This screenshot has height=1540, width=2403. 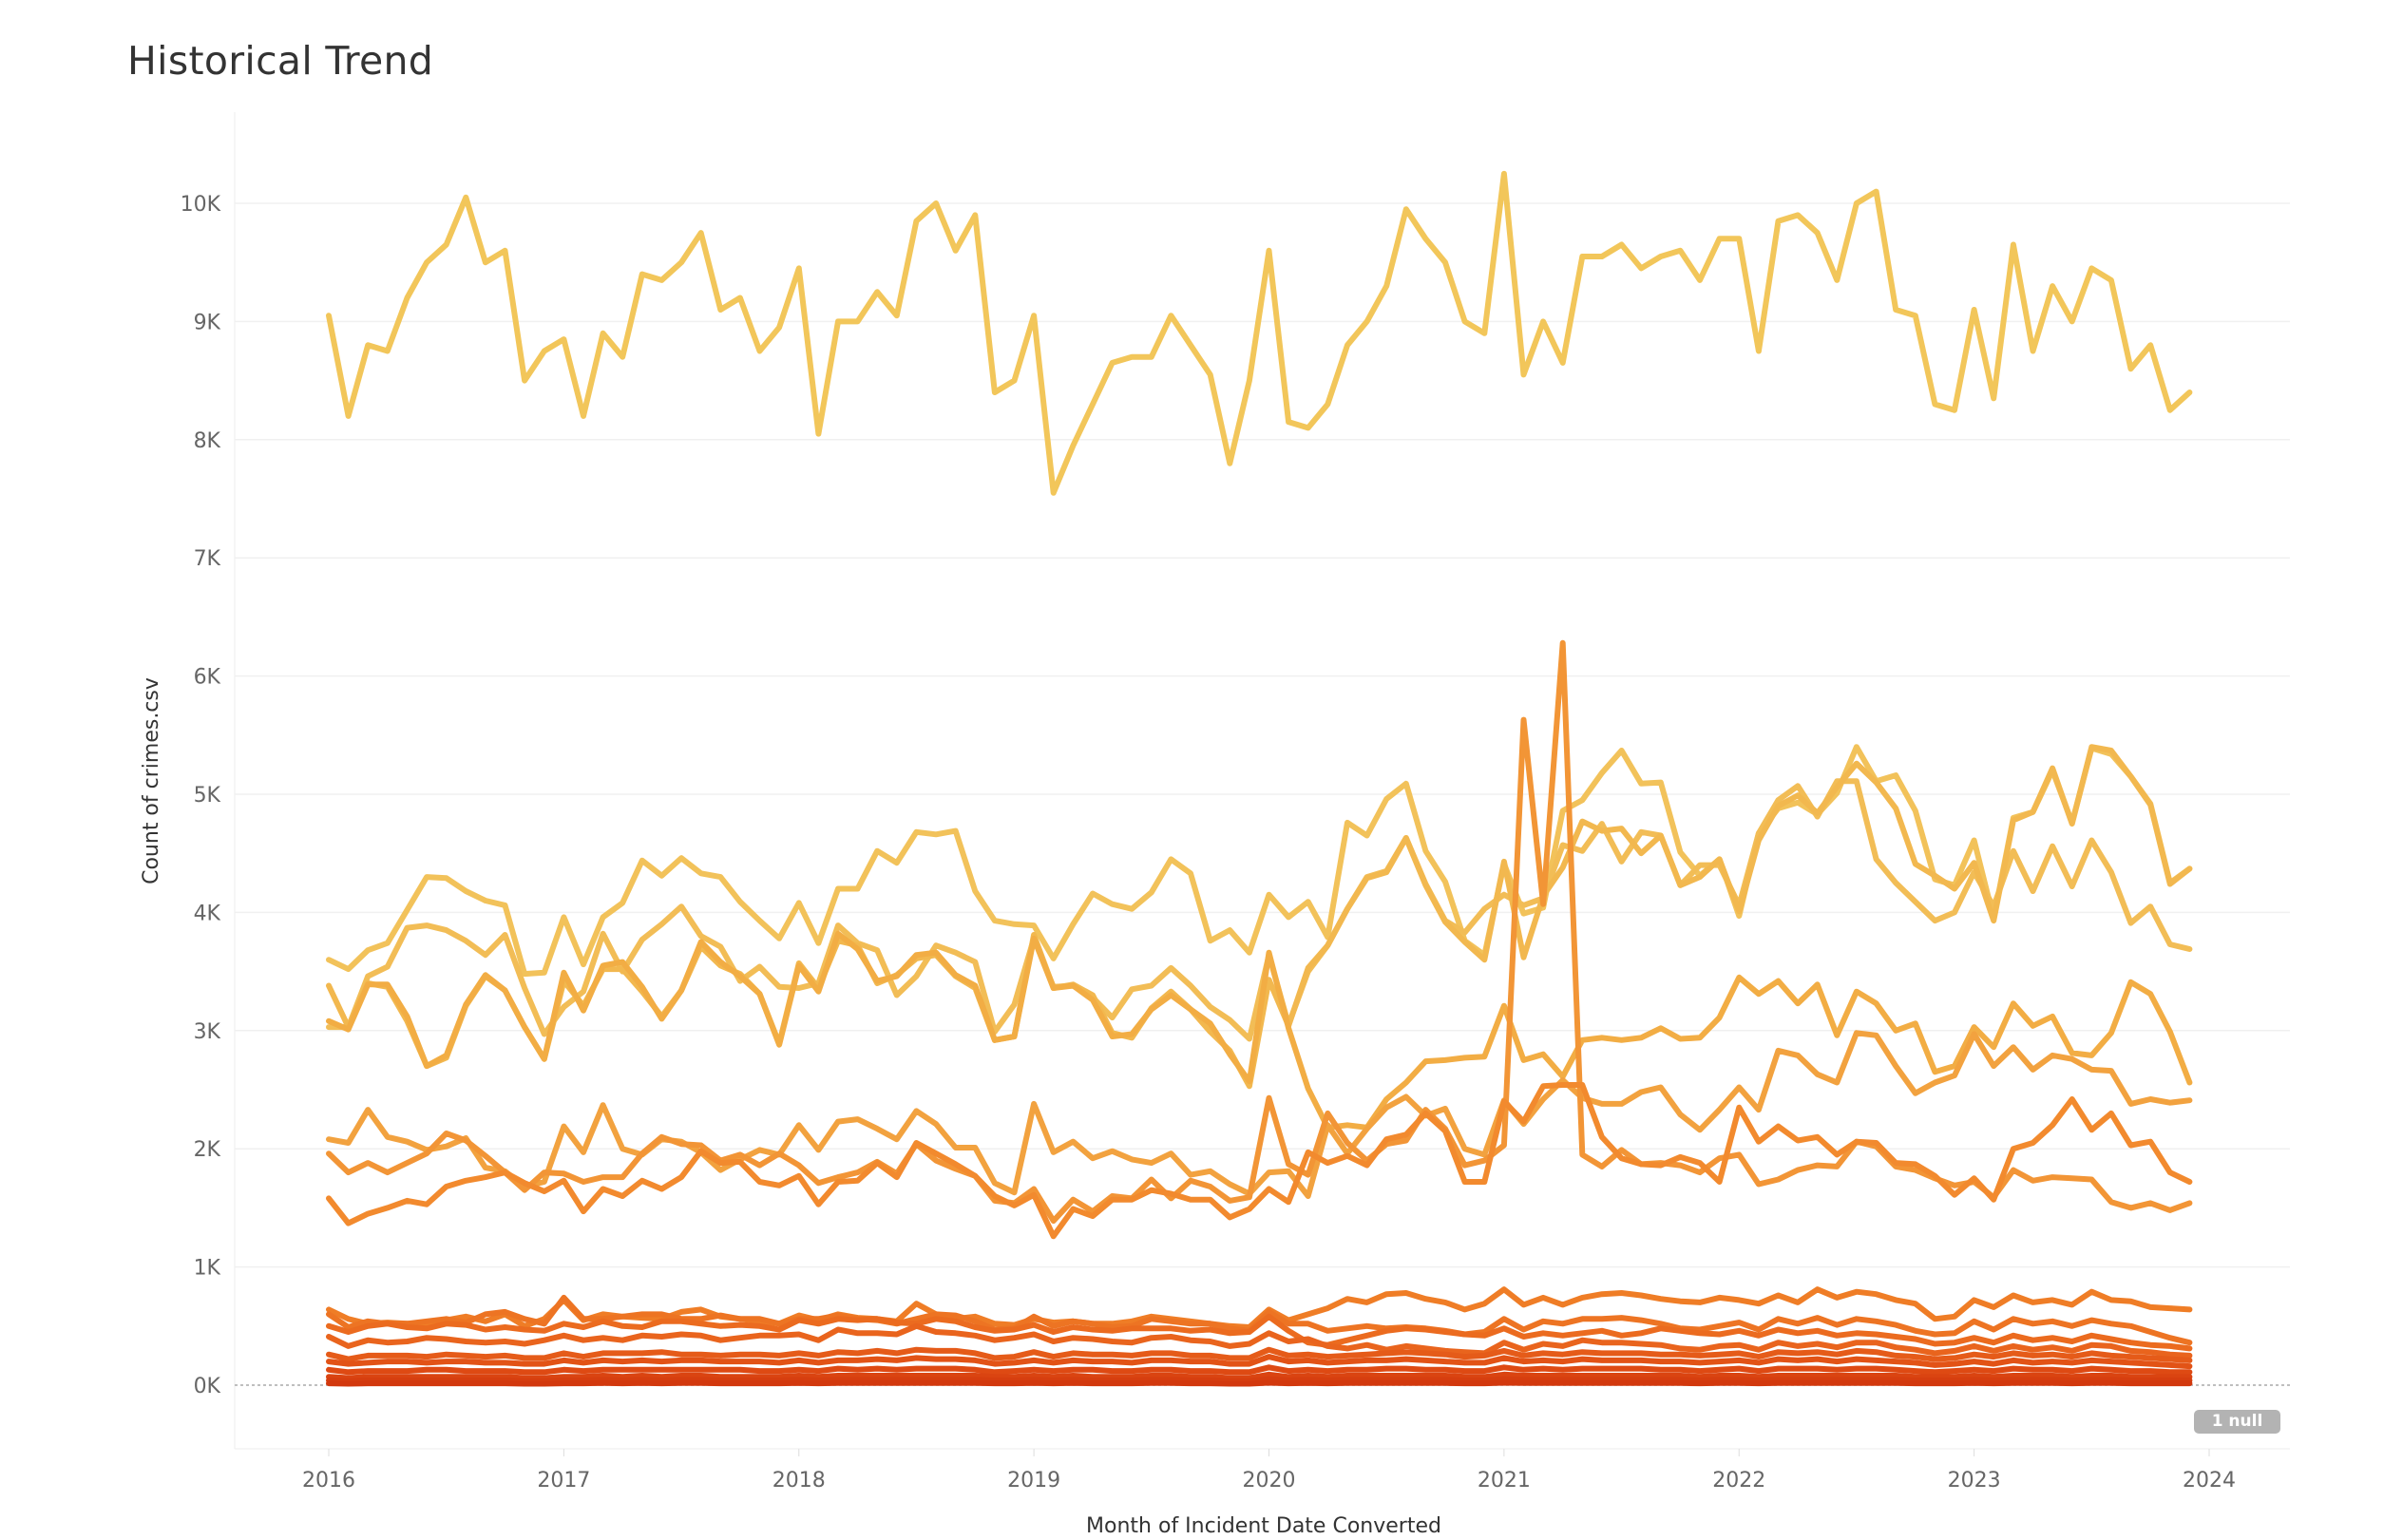 I want to click on y-tick-label: 5K, so click(x=207, y=796).